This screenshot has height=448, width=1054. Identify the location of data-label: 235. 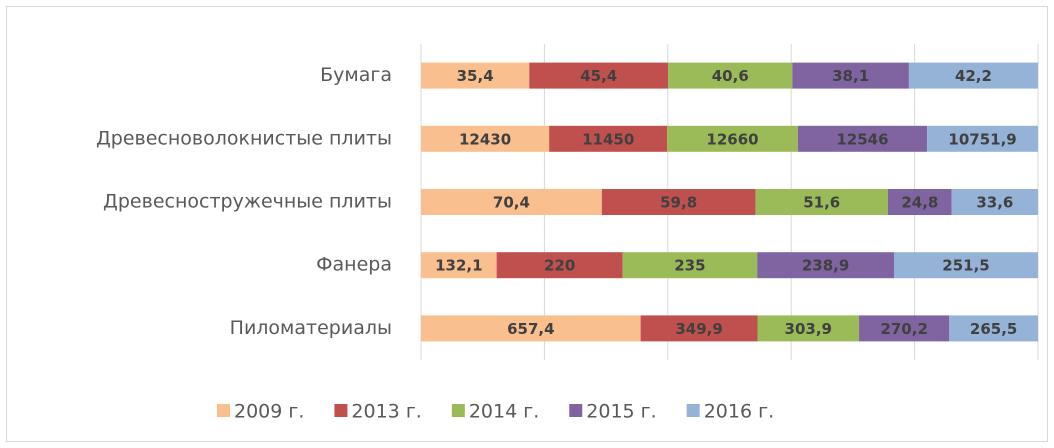
(689, 266).